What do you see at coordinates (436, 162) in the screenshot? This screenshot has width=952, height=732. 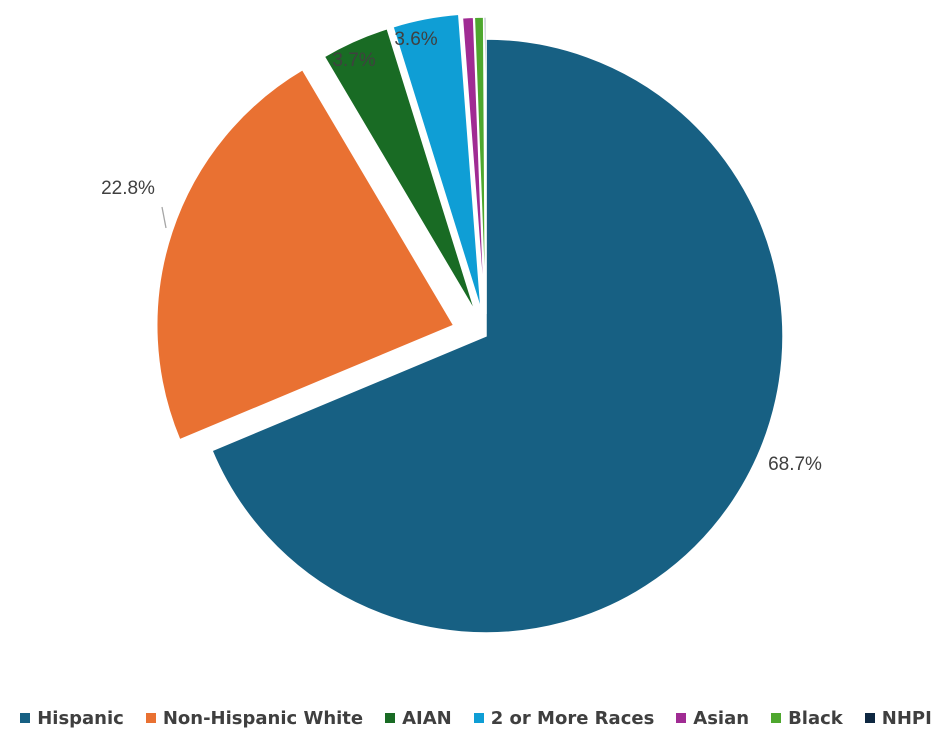 I see `pie-slice-2-or-more-races` at bounding box center [436, 162].